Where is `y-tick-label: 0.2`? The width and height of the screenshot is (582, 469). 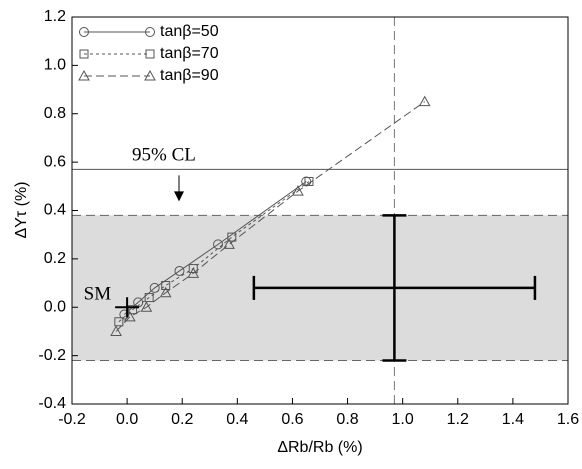 y-tick-label: 0.2 is located at coordinates (55, 258).